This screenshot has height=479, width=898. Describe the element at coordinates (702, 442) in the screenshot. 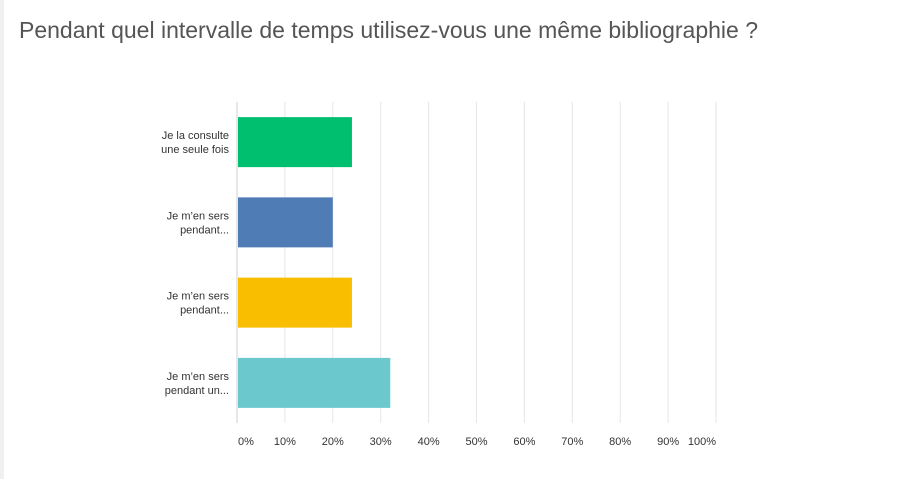

I see `x-tick-label: 100%` at that location.